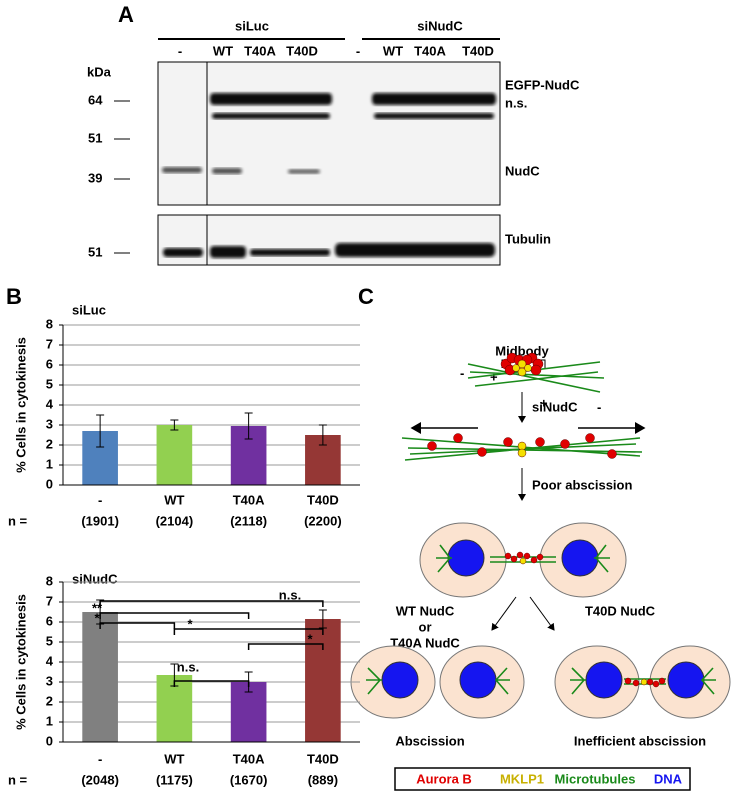 The image size is (733, 792). I want to click on band-label: n.s., so click(516, 102).